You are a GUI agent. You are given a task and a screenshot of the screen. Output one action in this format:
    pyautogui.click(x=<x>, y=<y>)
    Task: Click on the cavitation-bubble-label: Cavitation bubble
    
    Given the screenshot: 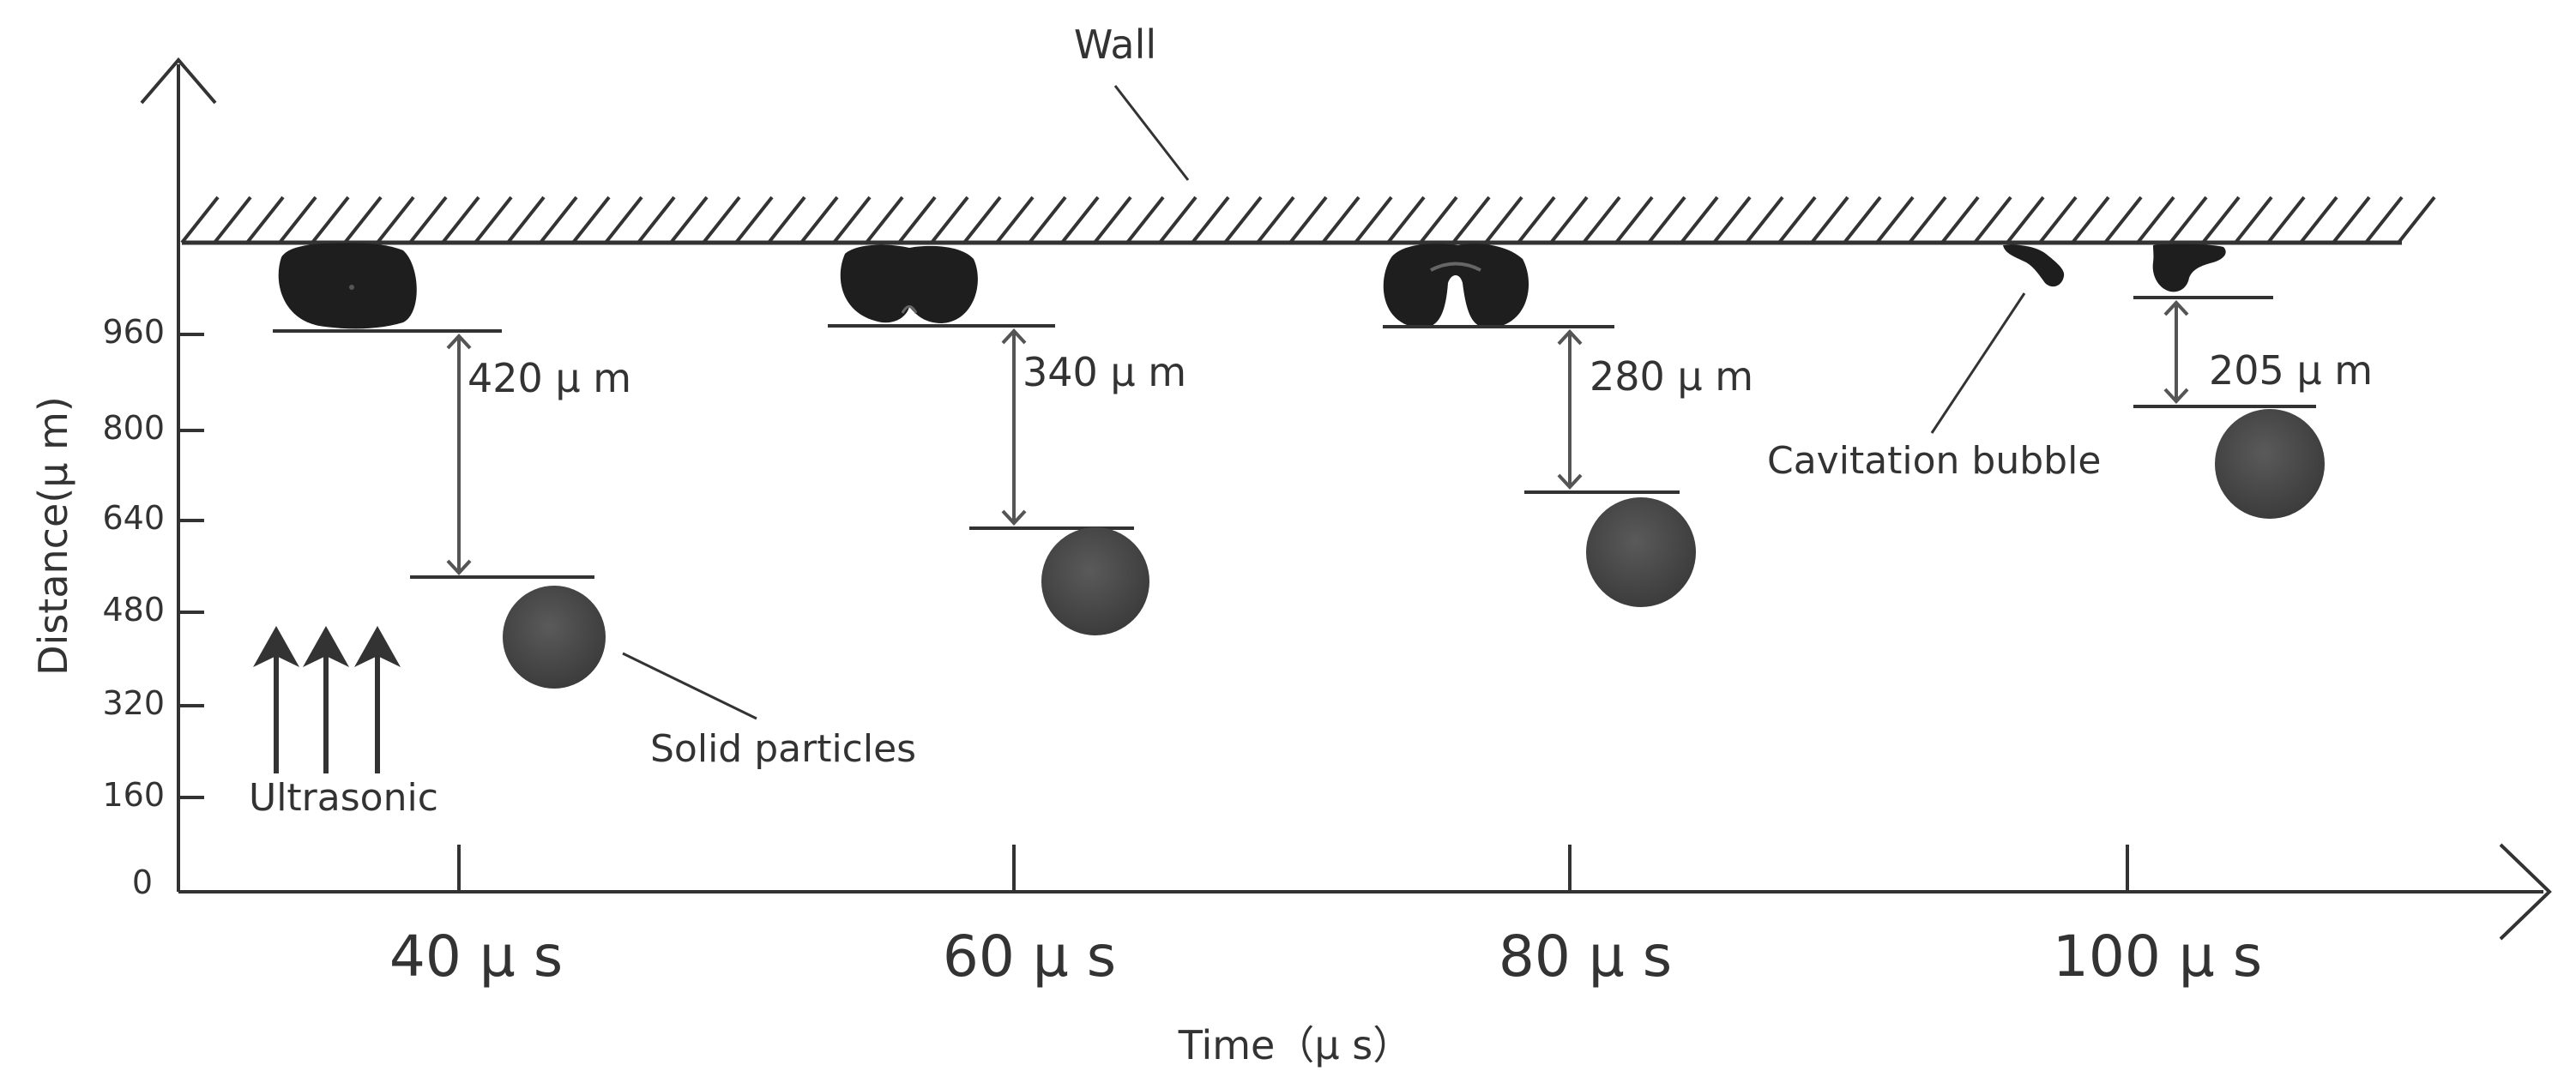 What is the action you would take?
    pyautogui.click(x=1934, y=461)
    